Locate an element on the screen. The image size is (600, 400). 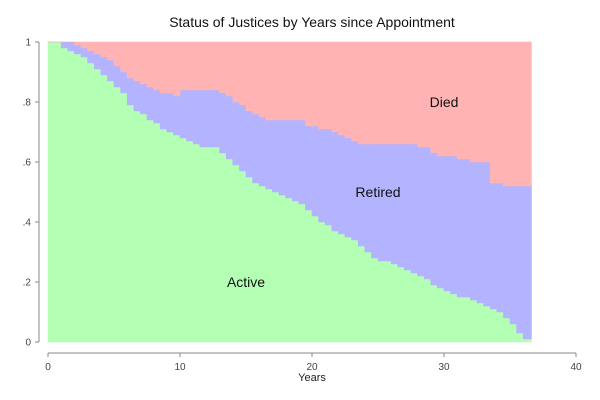
x-axis: 0 10 20 30 40 is located at coordinates (313, 362).